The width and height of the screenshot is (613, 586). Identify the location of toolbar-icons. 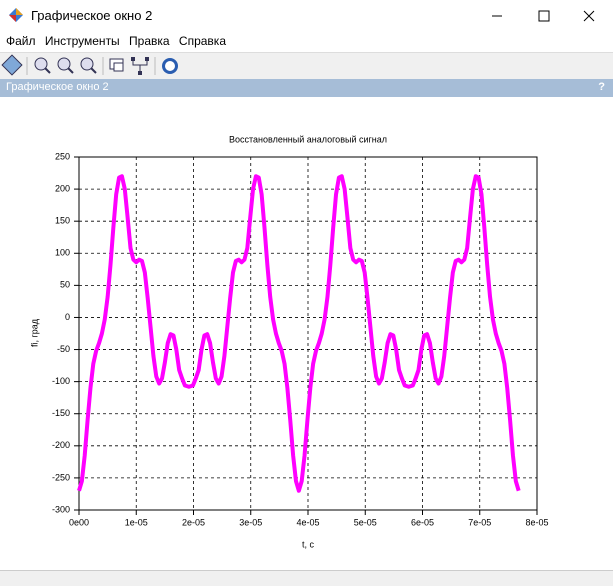
(89, 65).